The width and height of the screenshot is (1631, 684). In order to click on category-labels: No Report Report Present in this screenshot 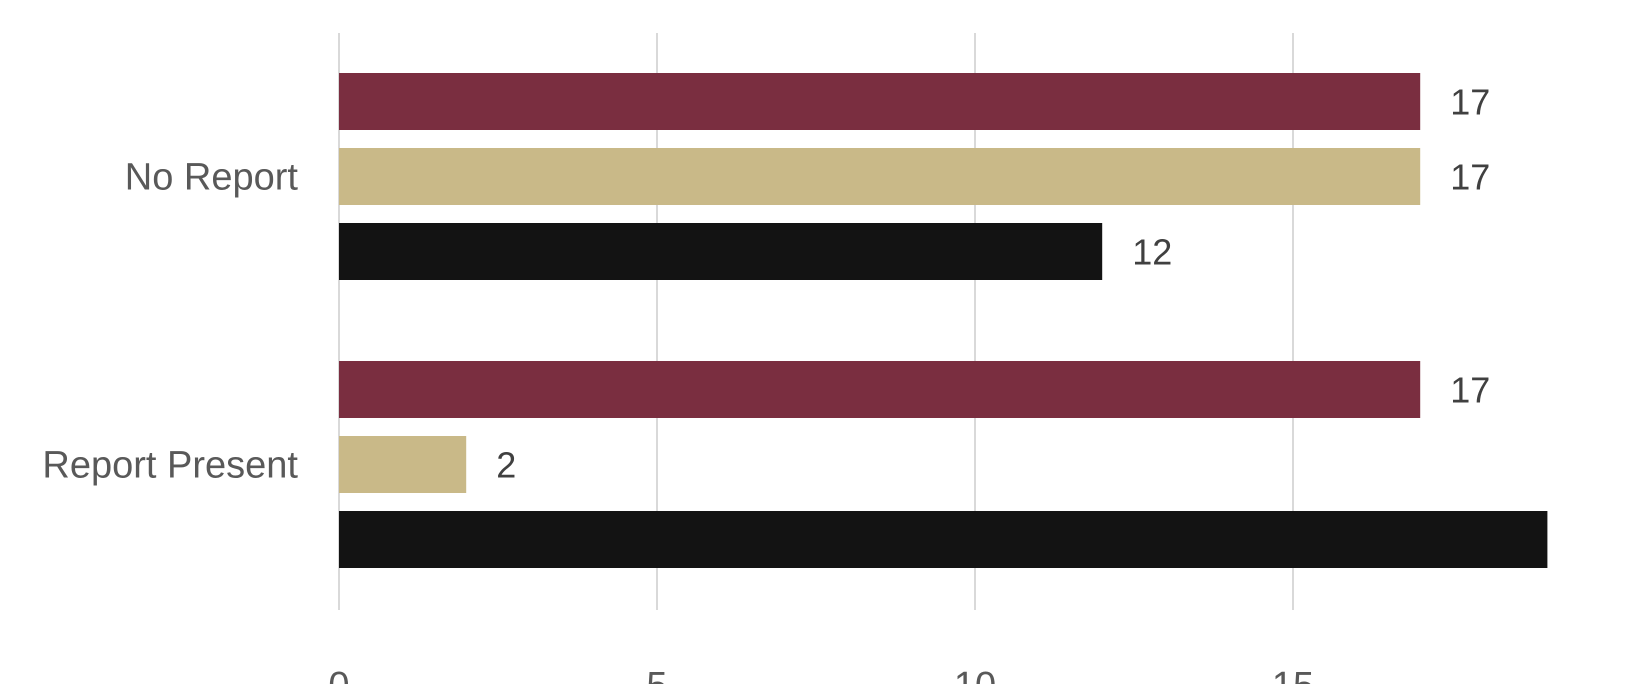, I will do `click(170, 322)`.